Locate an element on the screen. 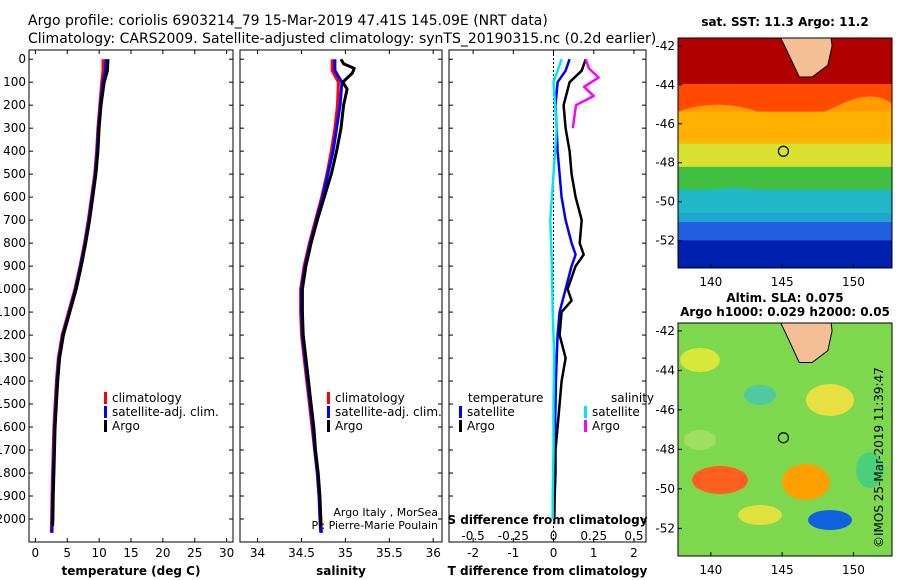 The width and height of the screenshot is (900, 580). temperature-x-tick-label: 25 is located at coordinates (194, 553).